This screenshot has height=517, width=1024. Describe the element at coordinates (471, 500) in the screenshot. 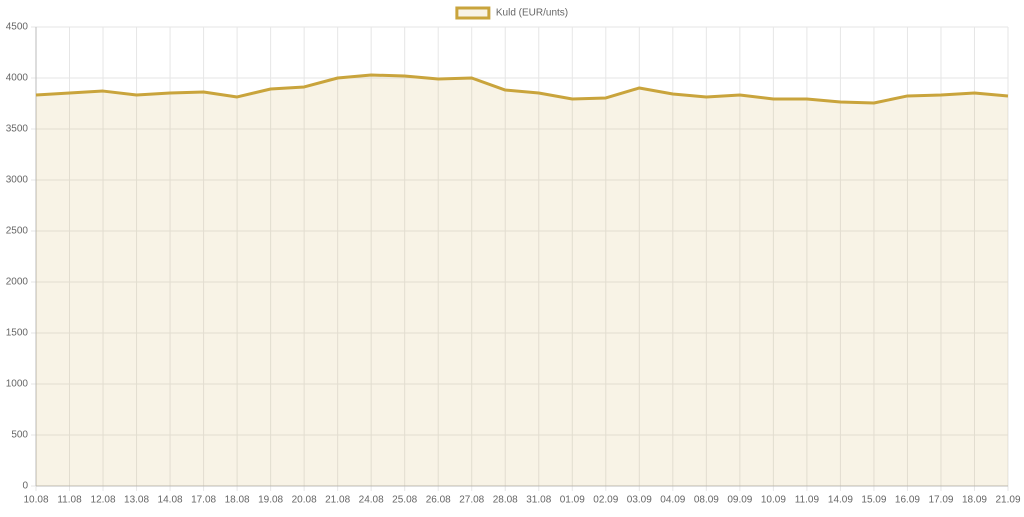

I see `x-tick-label: 27.08` at that location.